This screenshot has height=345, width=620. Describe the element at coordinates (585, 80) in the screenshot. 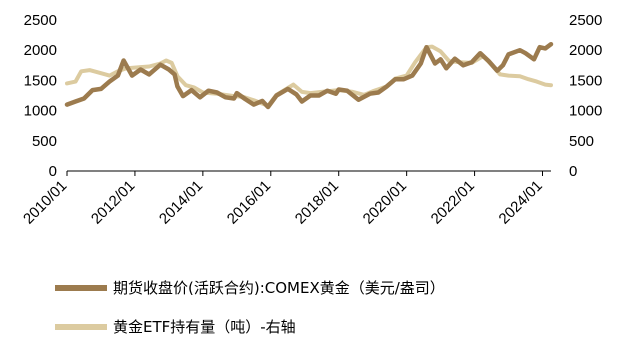

I see `y2-tick-label: 1500` at that location.